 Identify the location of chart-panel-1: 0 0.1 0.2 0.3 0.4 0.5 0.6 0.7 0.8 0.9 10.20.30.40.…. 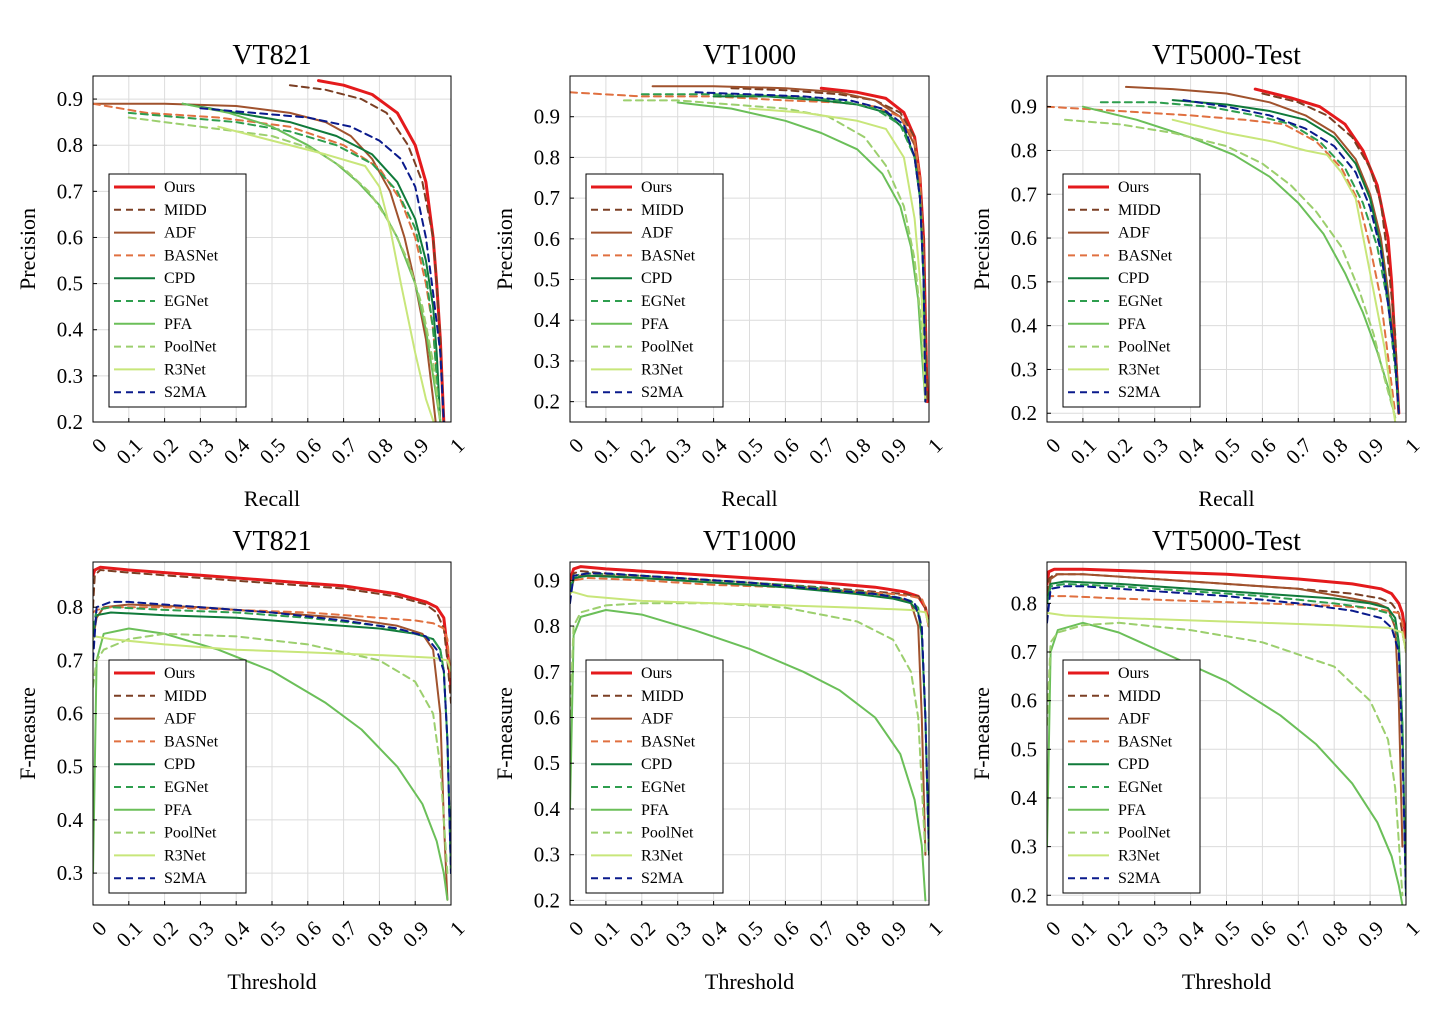
(242, 275).